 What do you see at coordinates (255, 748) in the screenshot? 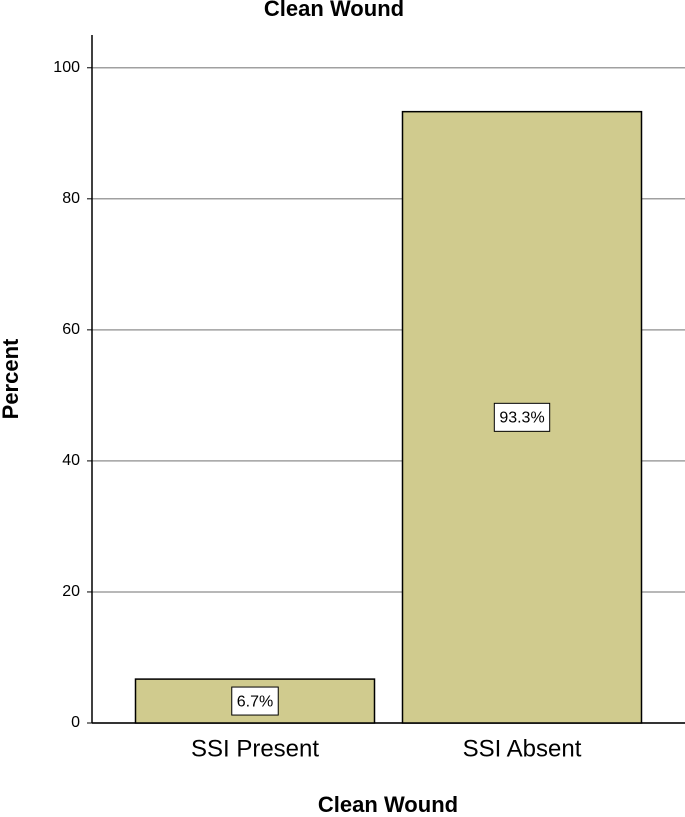
I see `x-tick-label: SSI Present` at bounding box center [255, 748].